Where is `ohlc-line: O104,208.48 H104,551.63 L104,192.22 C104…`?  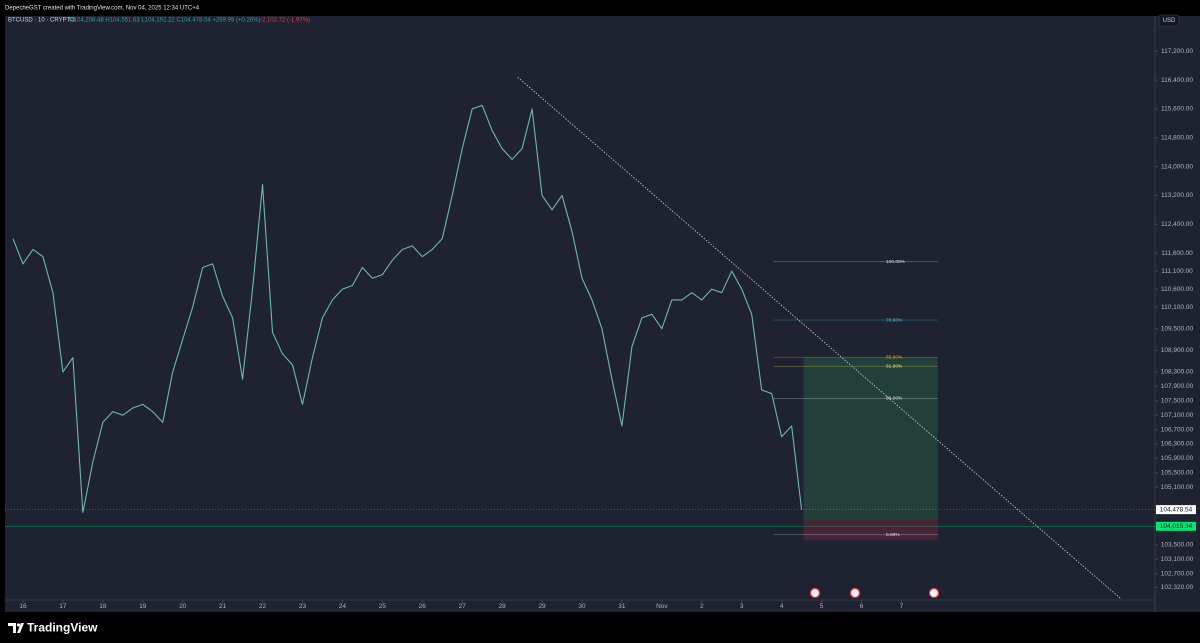 ohlc-line: O104,208.48 H104,551.63 L104,192.22 C104… is located at coordinates (165, 21).